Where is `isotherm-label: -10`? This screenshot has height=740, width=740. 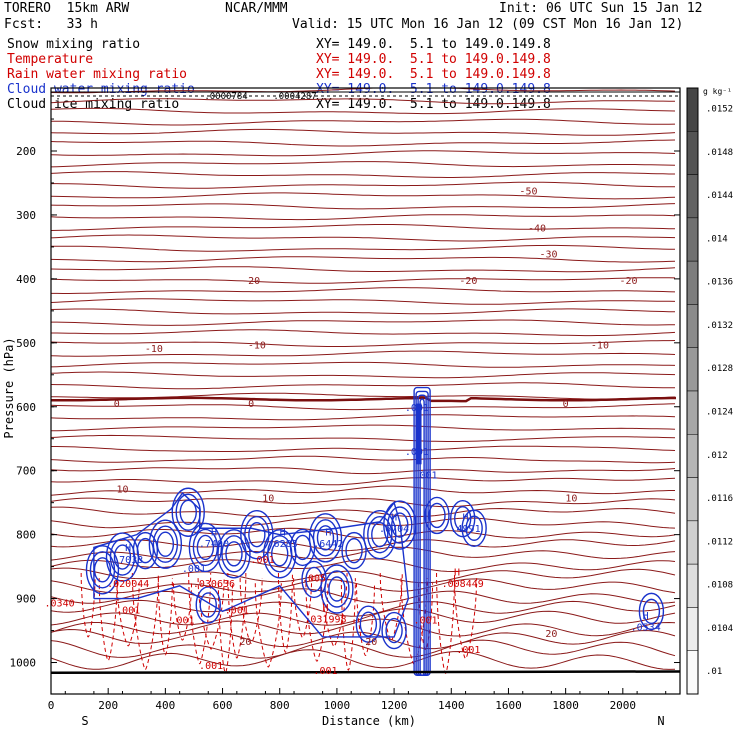 isotherm-label: -10 is located at coordinates (600, 346).